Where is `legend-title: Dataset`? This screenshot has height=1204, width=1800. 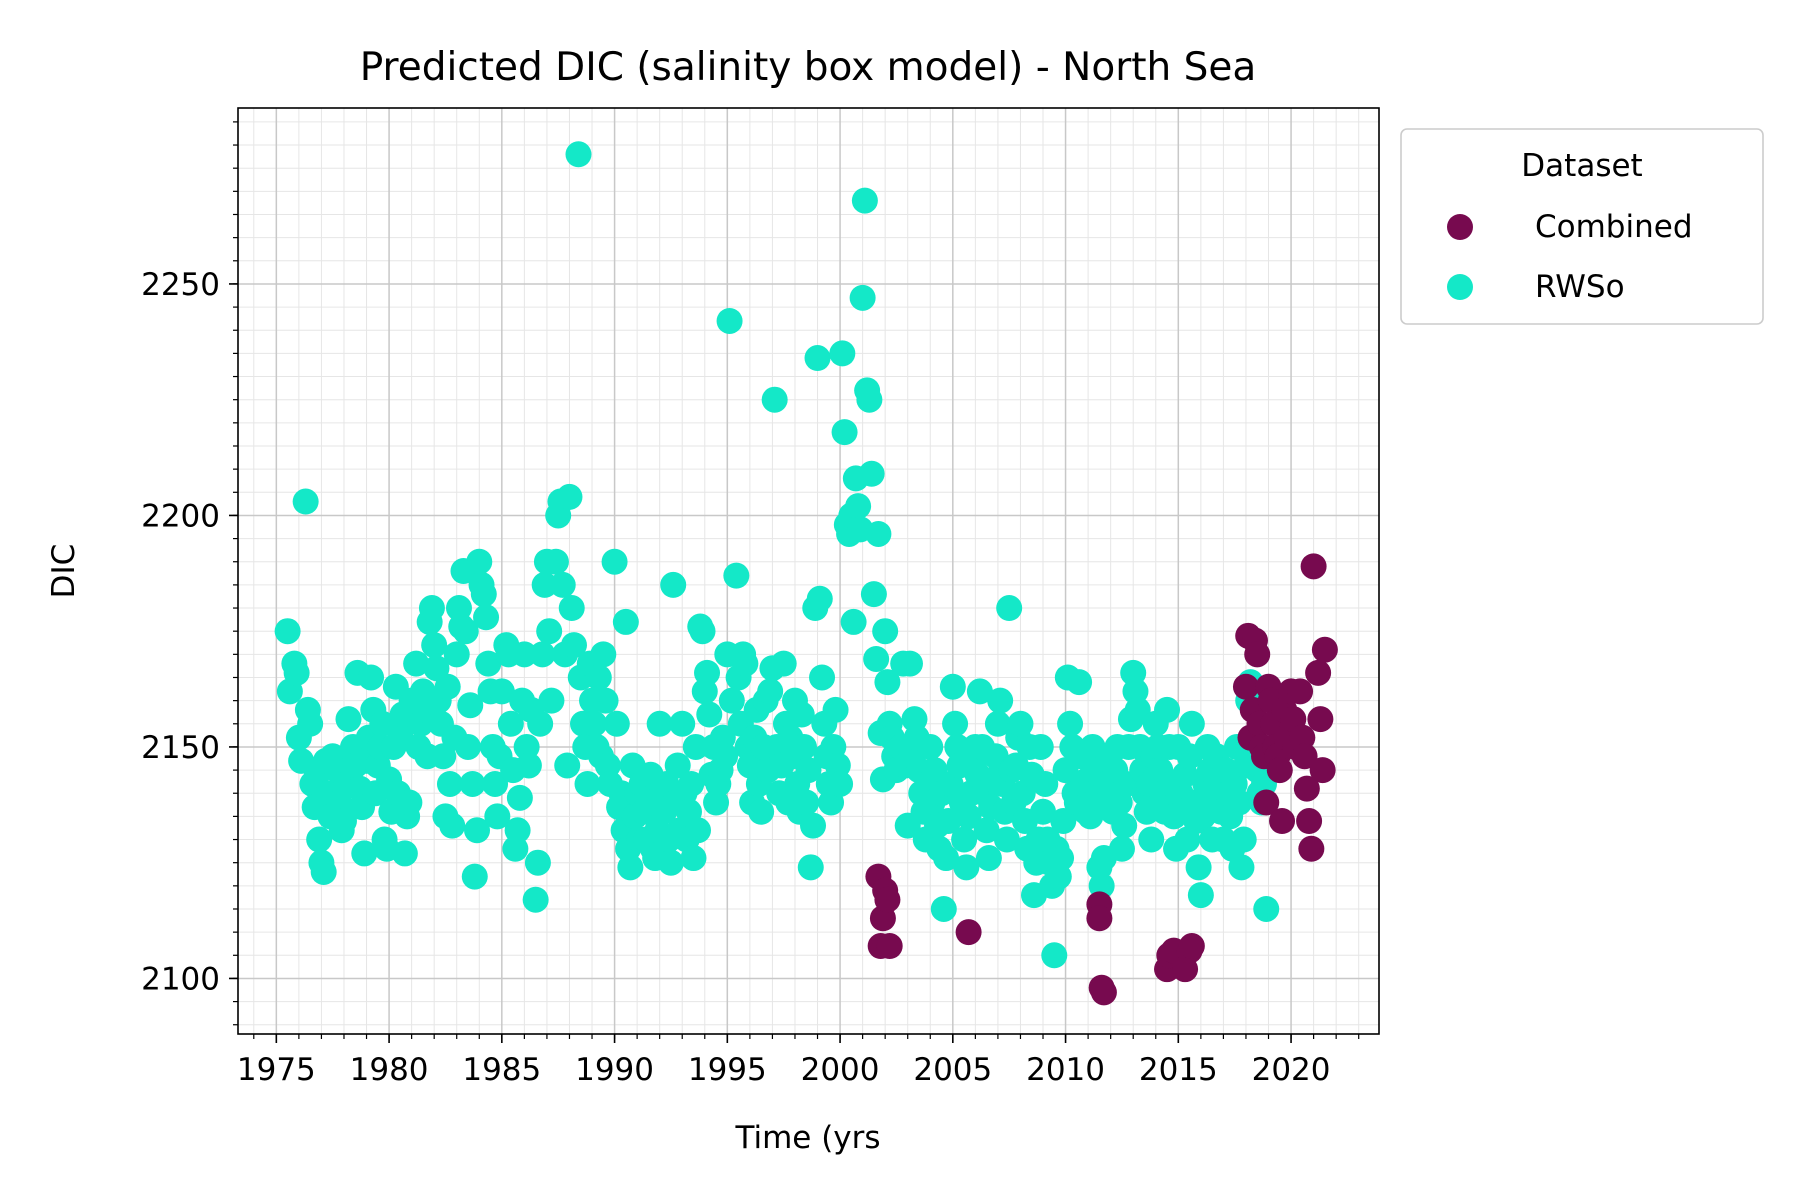
legend-title: Dataset is located at coordinates (1581, 166).